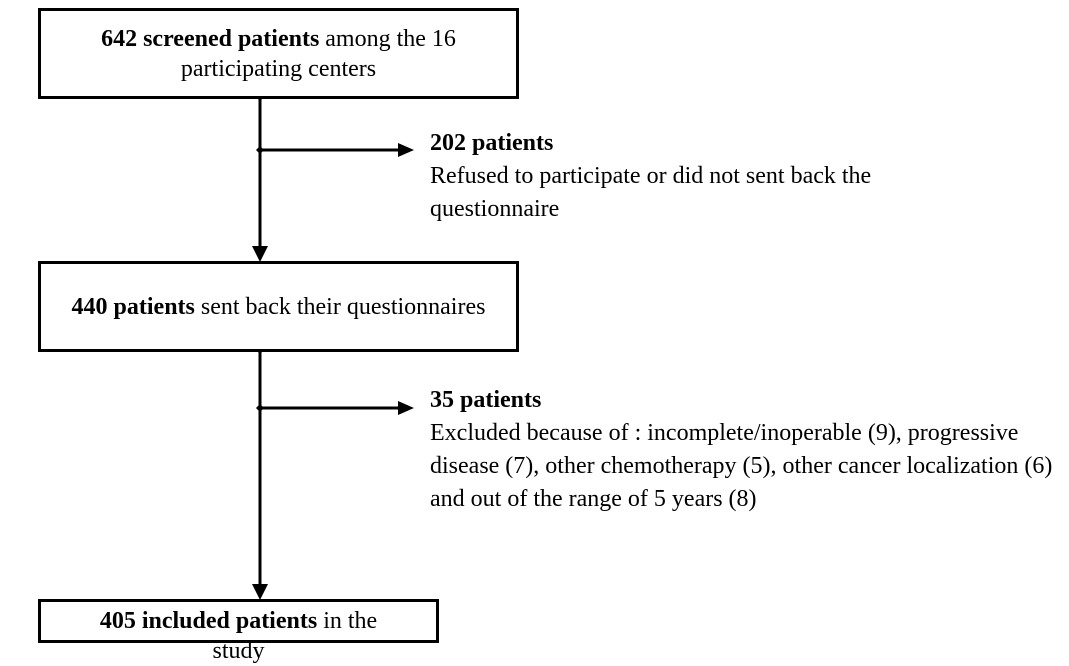 The height and width of the screenshot is (666, 1069). I want to click on exclusion-title: 35 patients, so click(486, 400).